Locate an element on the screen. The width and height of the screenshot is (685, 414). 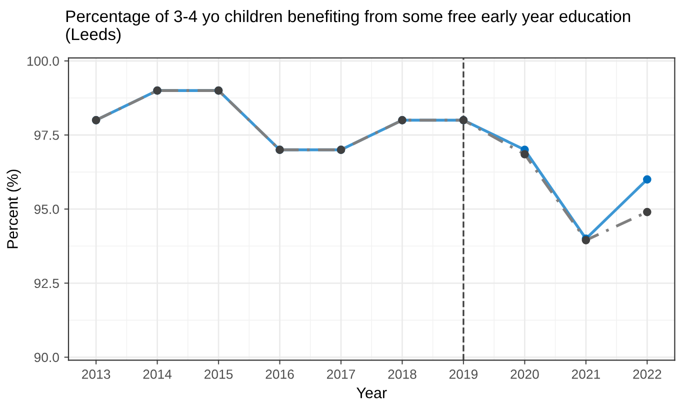
x-tick-label: 2021 is located at coordinates (586, 374).